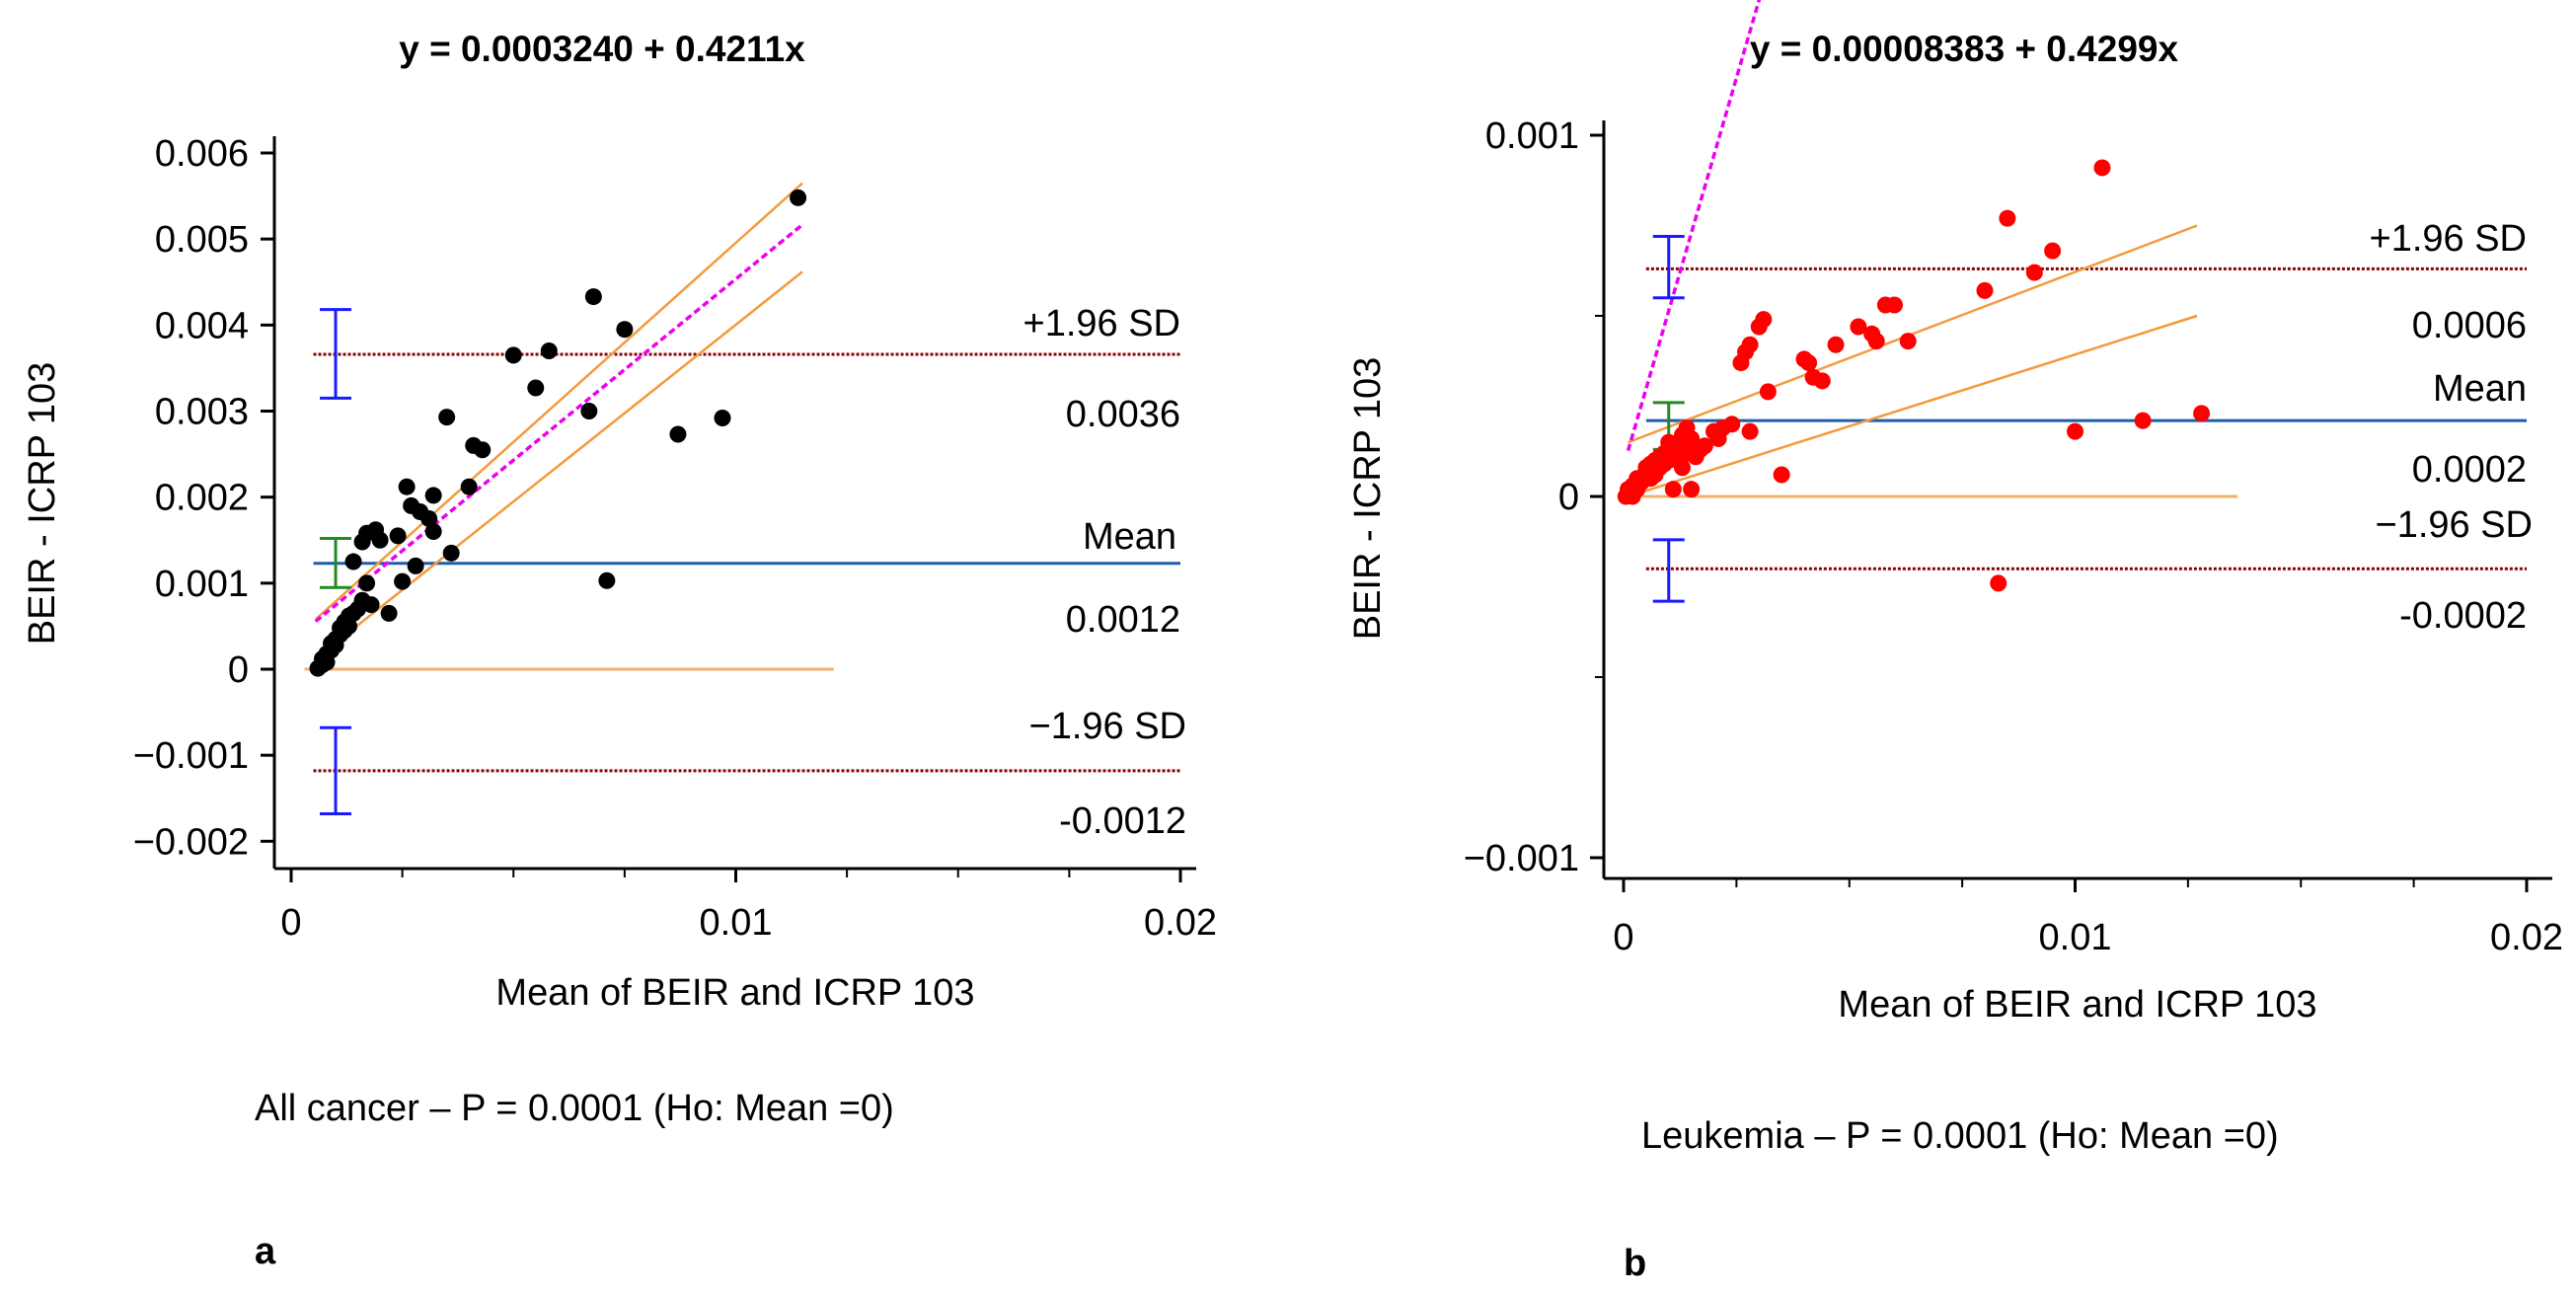 The image size is (2576, 1293). I want to click on regression-equation-a: y = 0.0003240 + 0.4211x, so click(602, 49).